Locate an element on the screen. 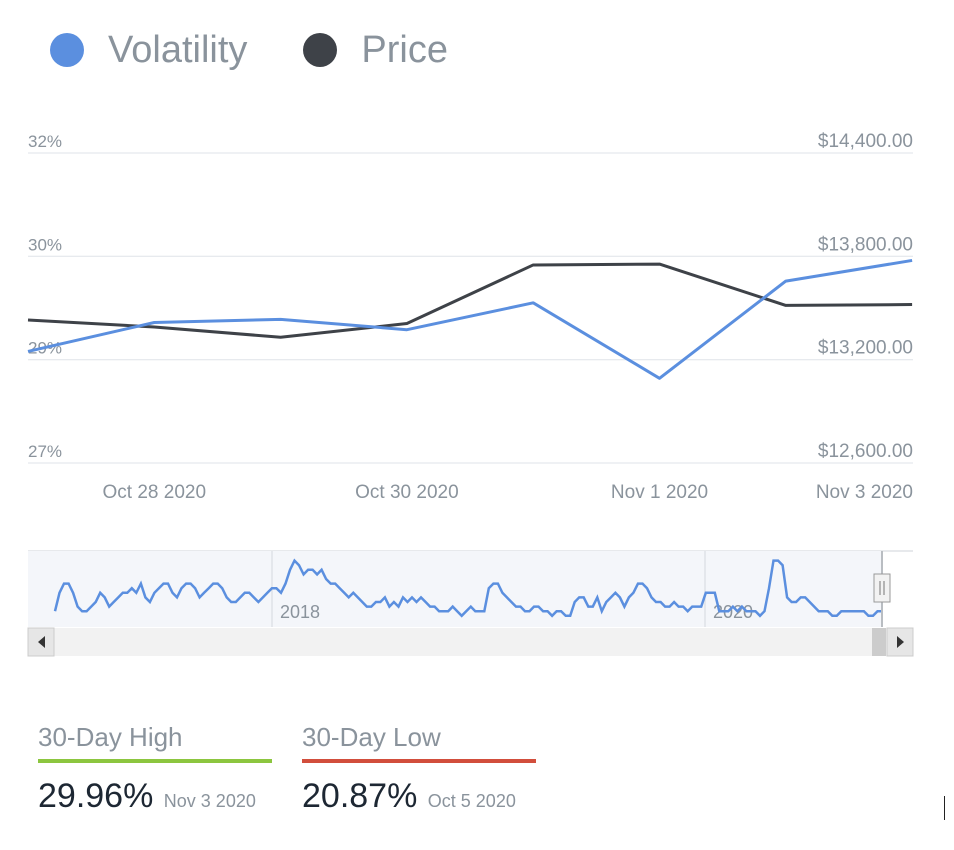 The width and height of the screenshot is (954, 850). stat-30-day-high: 30-Day High 29.96% Nov 3 2020 is located at coordinates (155, 769).